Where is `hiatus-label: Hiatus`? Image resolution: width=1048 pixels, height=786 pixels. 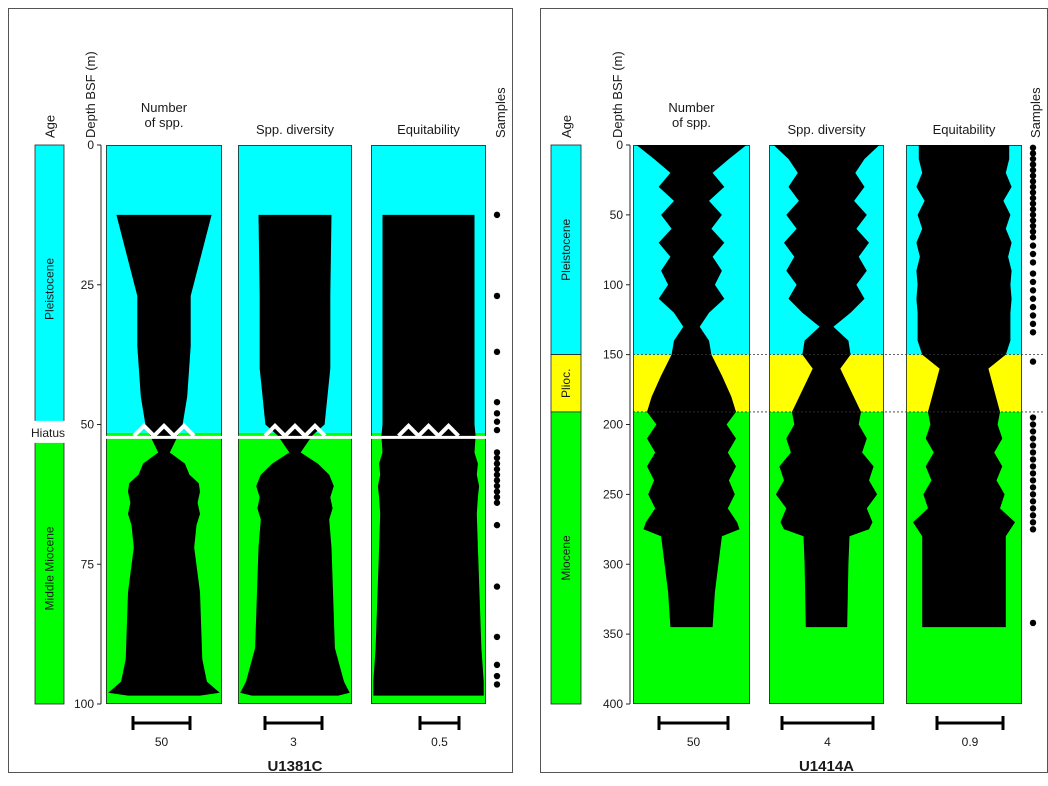
hiatus-label: Hiatus is located at coordinates (48, 433).